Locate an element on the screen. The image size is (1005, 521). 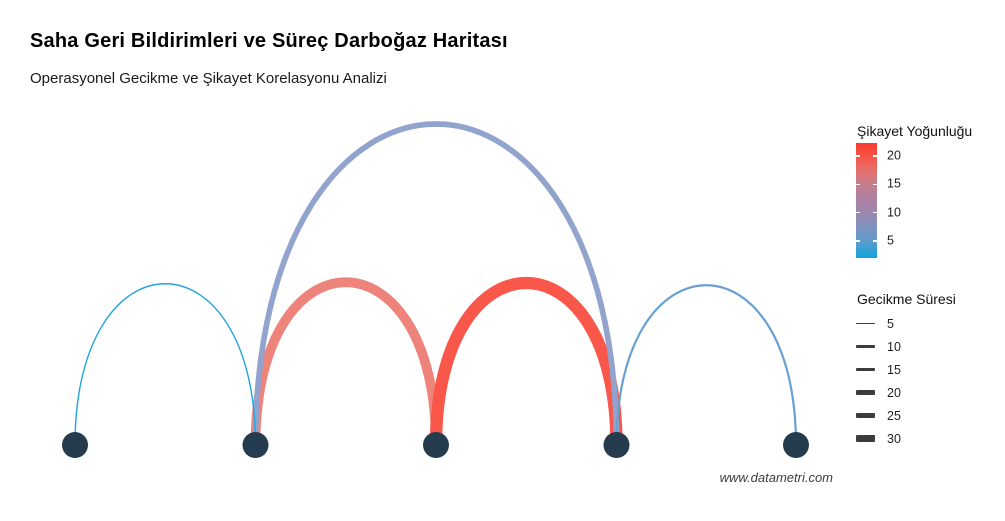
delay-legend-label: 15 is located at coordinates (894, 369).